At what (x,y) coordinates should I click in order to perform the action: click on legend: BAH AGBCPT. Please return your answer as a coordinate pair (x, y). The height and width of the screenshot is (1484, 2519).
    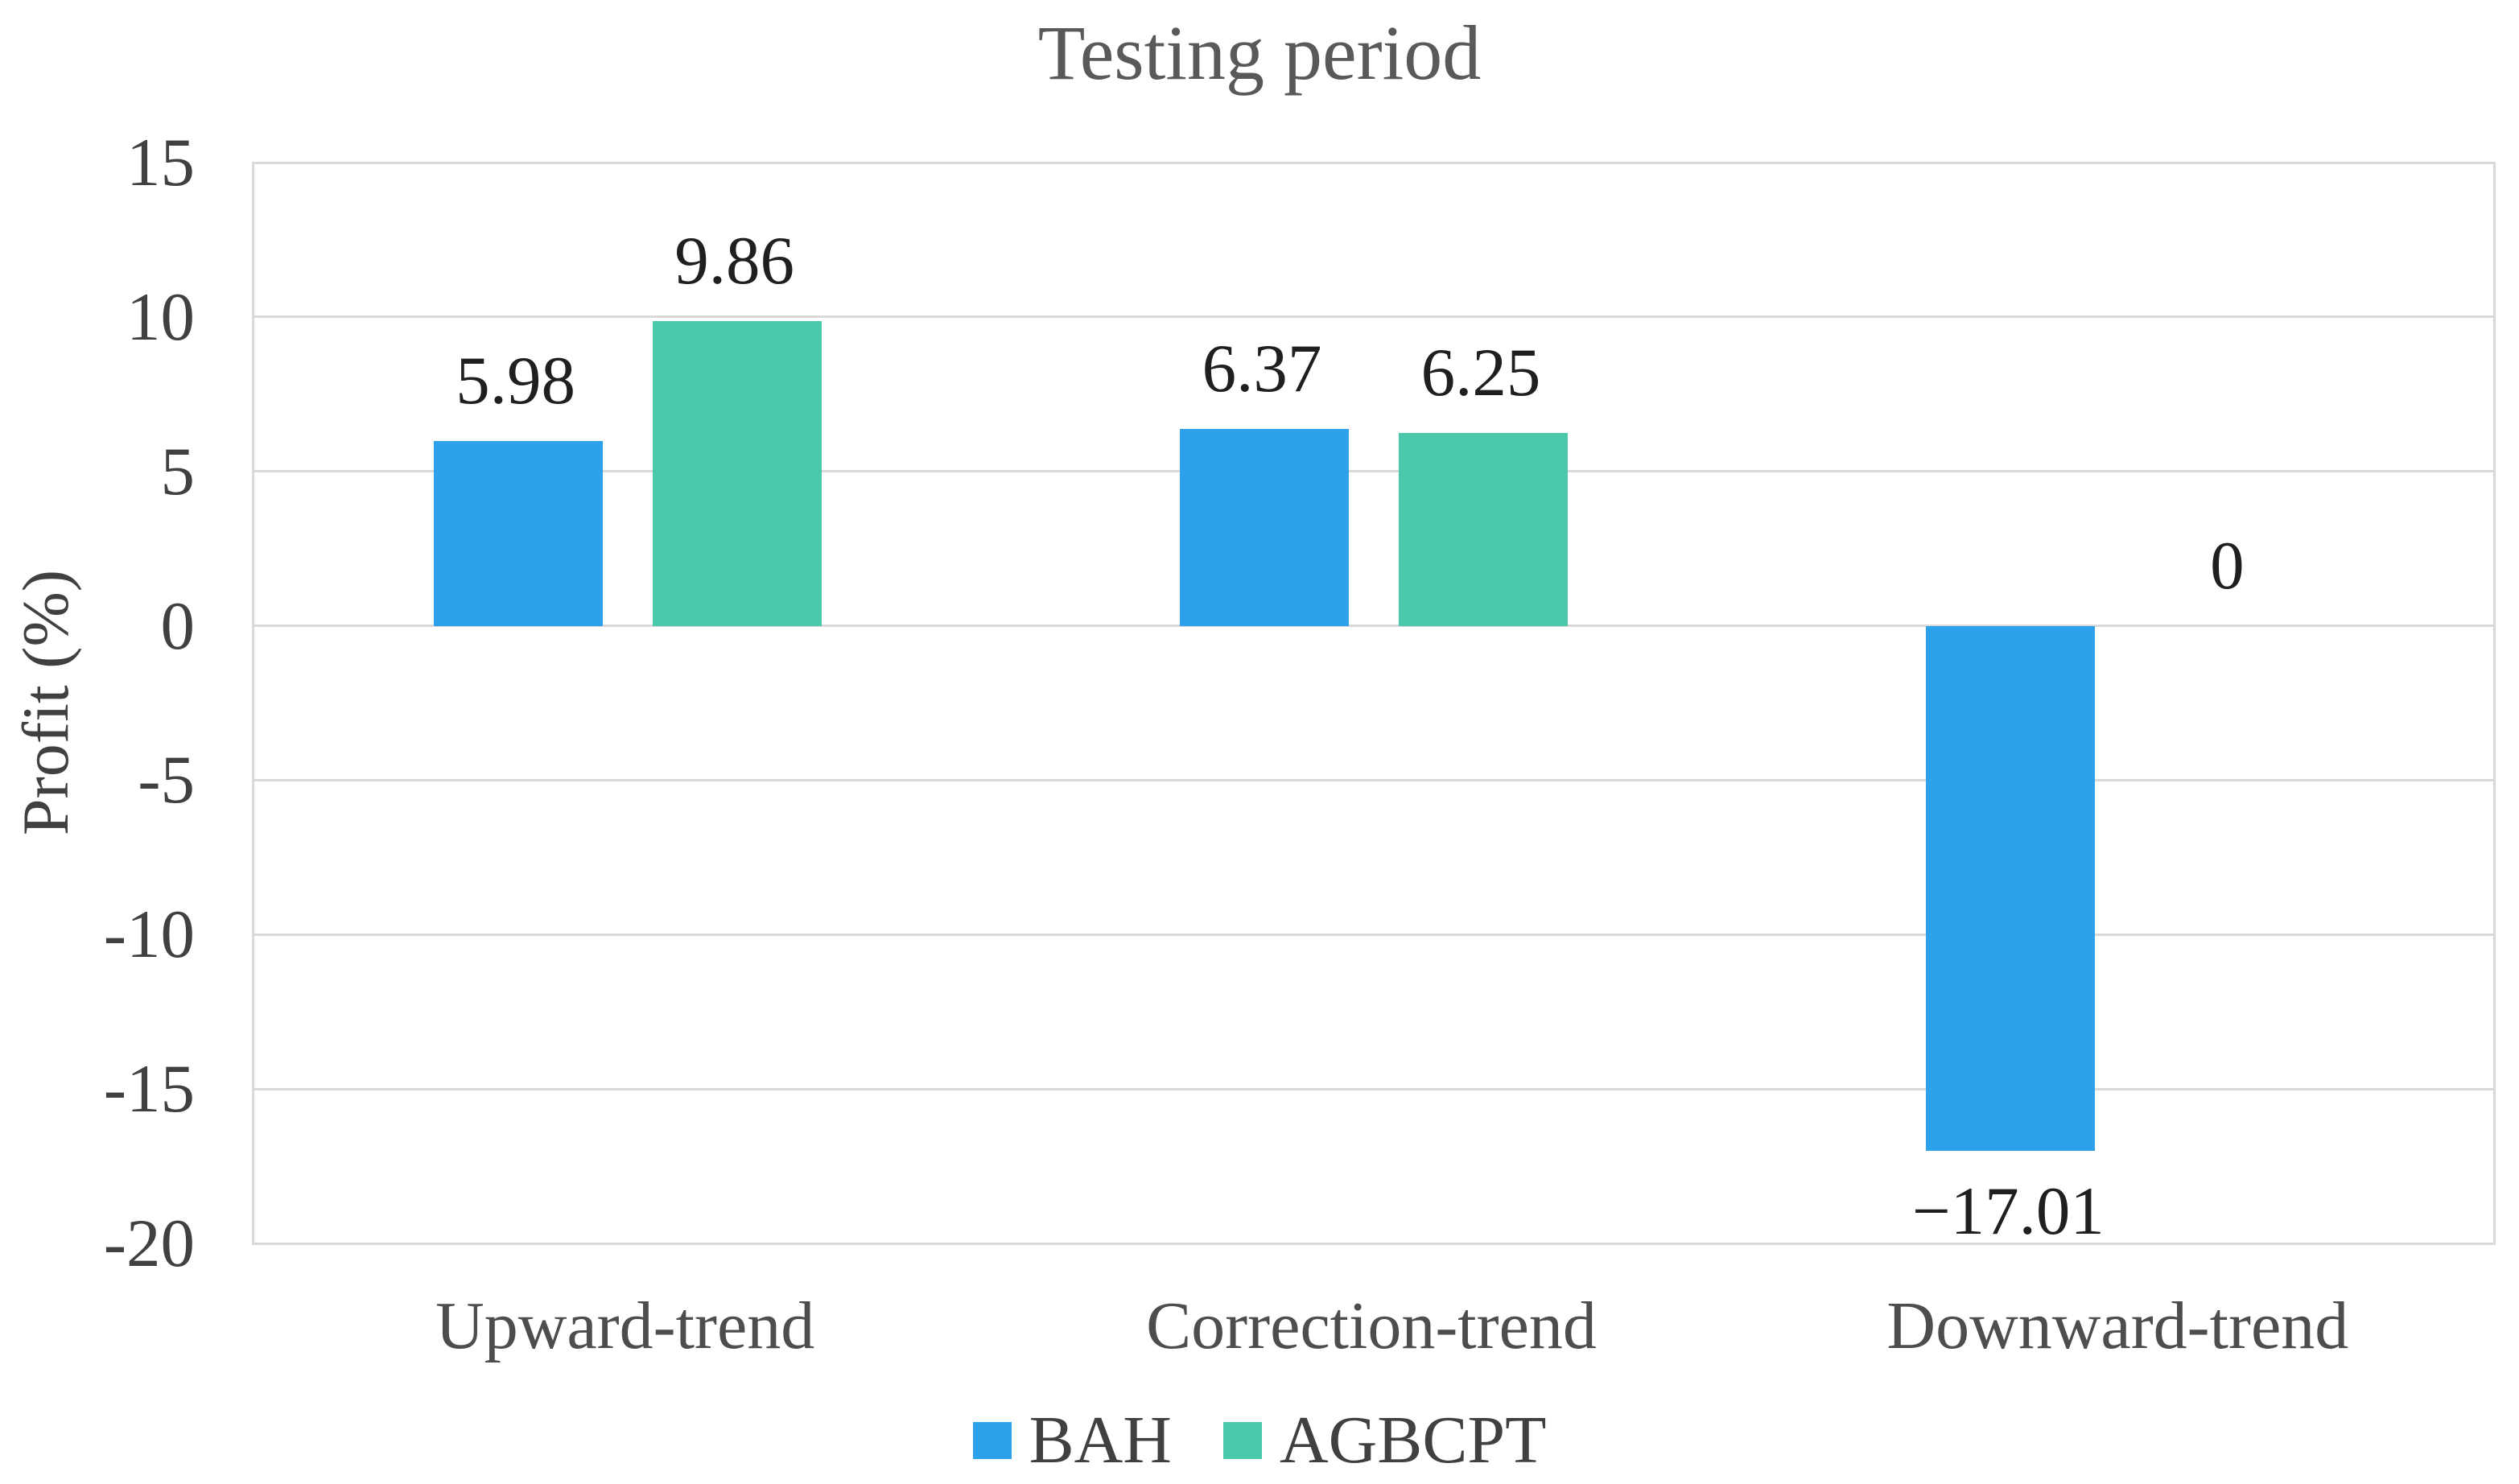
    Looking at the image, I should click on (1259, 1440).